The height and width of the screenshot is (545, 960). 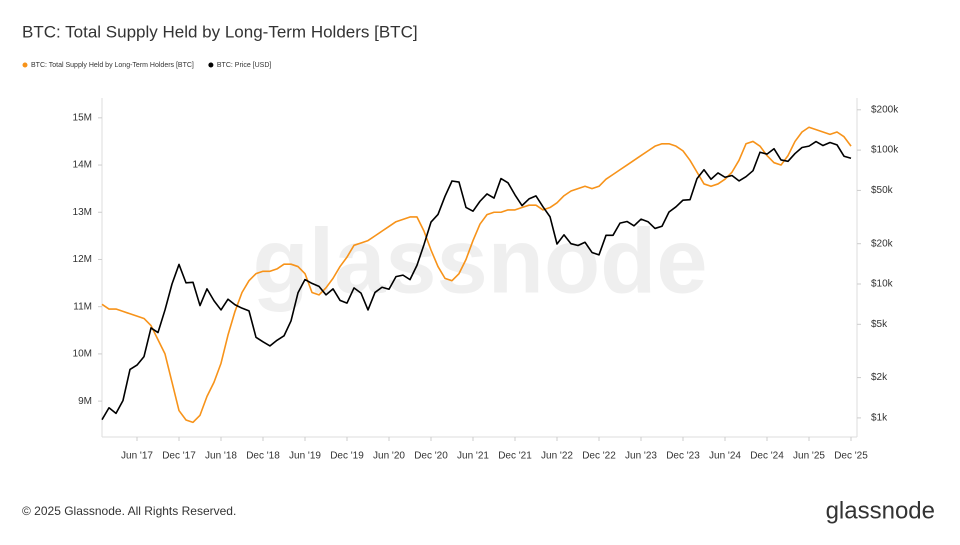 What do you see at coordinates (882, 284) in the screenshot?
I see `y2-tick-label: $10k` at bounding box center [882, 284].